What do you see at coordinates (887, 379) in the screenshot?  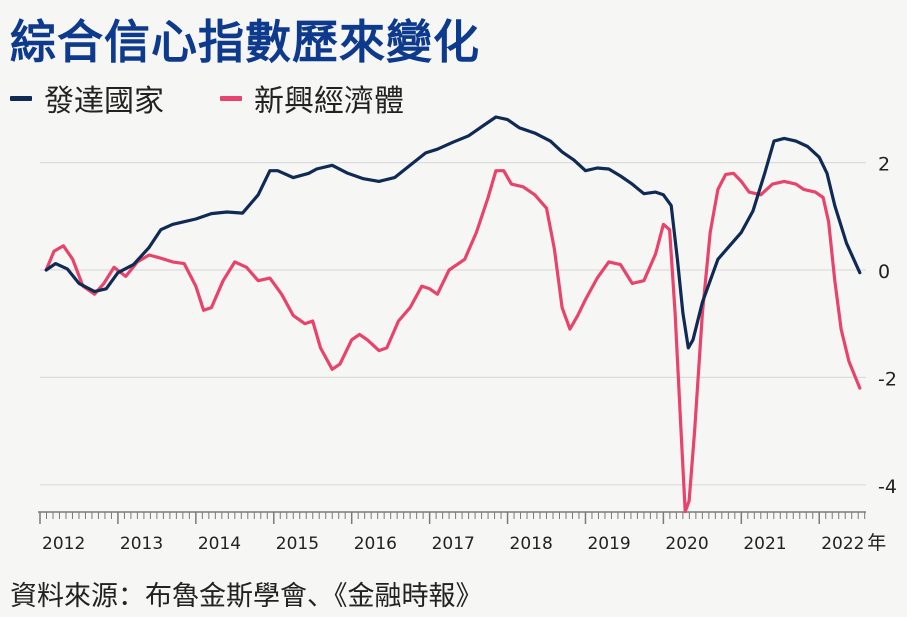 I see `y-tick-label: -2` at bounding box center [887, 379].